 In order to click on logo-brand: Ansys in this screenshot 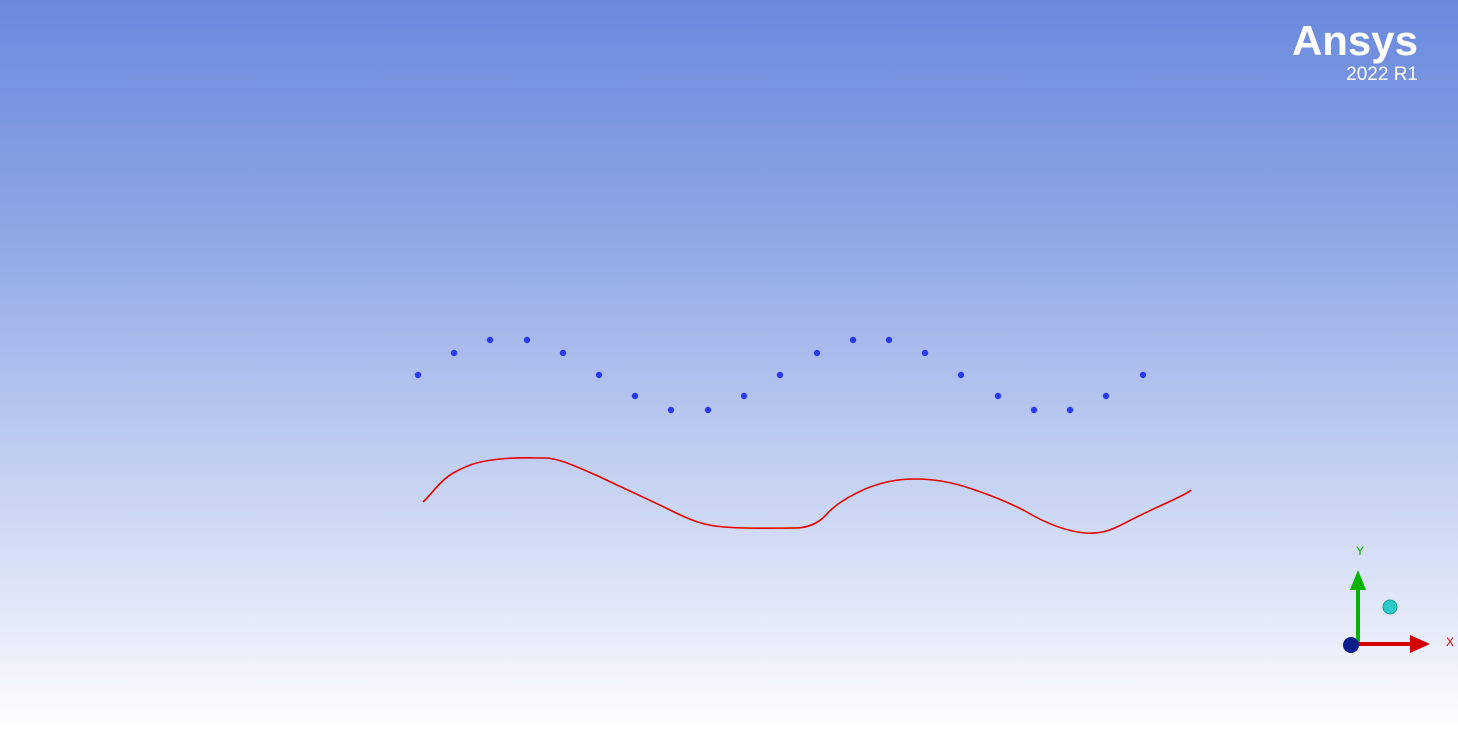, I will do `click(1354, 40)`.